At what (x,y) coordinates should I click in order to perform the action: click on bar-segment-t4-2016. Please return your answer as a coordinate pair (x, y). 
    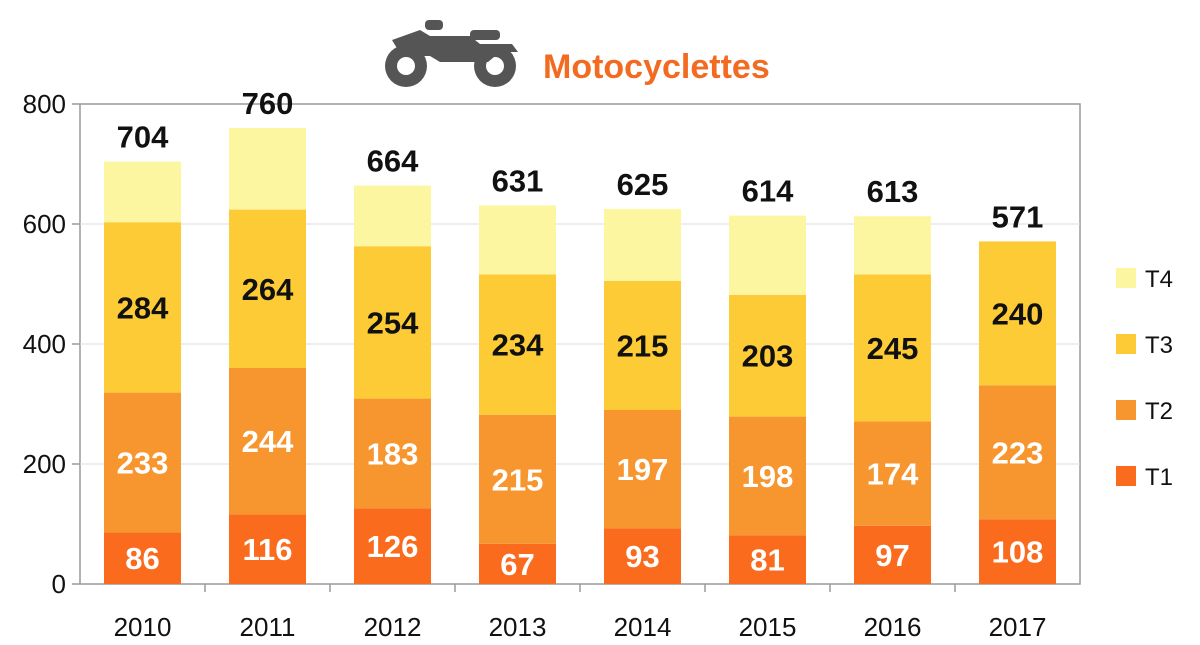
    Looking at the image, I should click on (892, 245).